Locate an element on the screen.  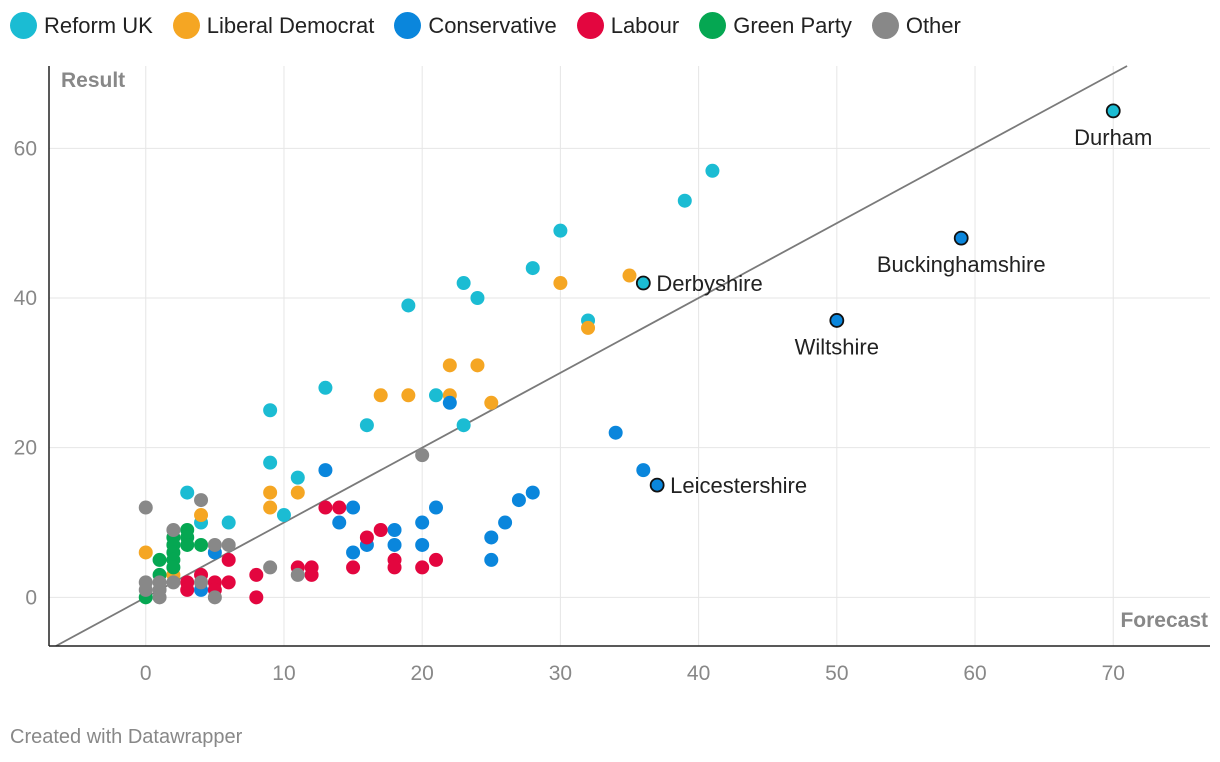
legend-item-conservative: Conservative is located at coordinates (475, 25).